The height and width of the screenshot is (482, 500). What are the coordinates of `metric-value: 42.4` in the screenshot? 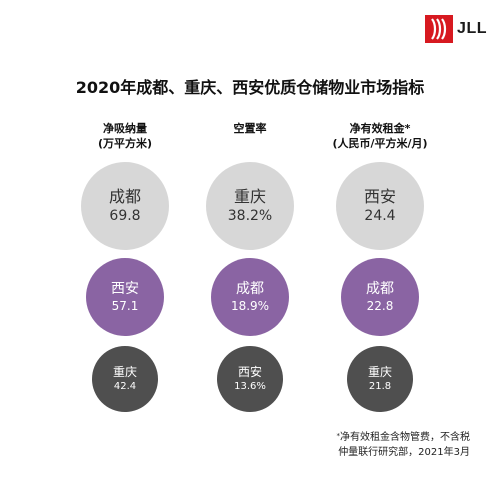 It's located at (125, 386).